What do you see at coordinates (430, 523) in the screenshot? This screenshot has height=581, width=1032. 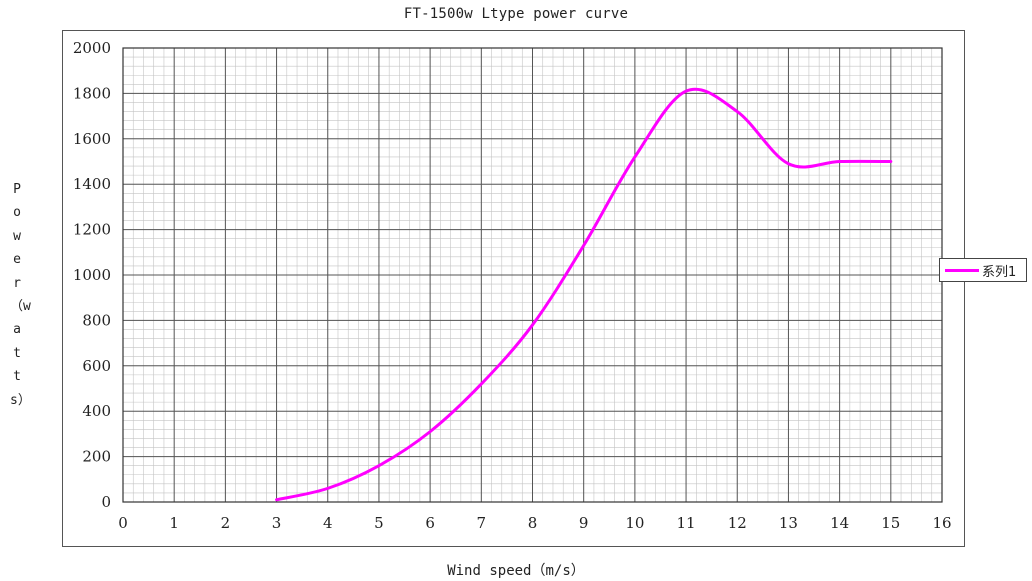 I see `x-tick-label: 6` at bounding box center [430, 523].